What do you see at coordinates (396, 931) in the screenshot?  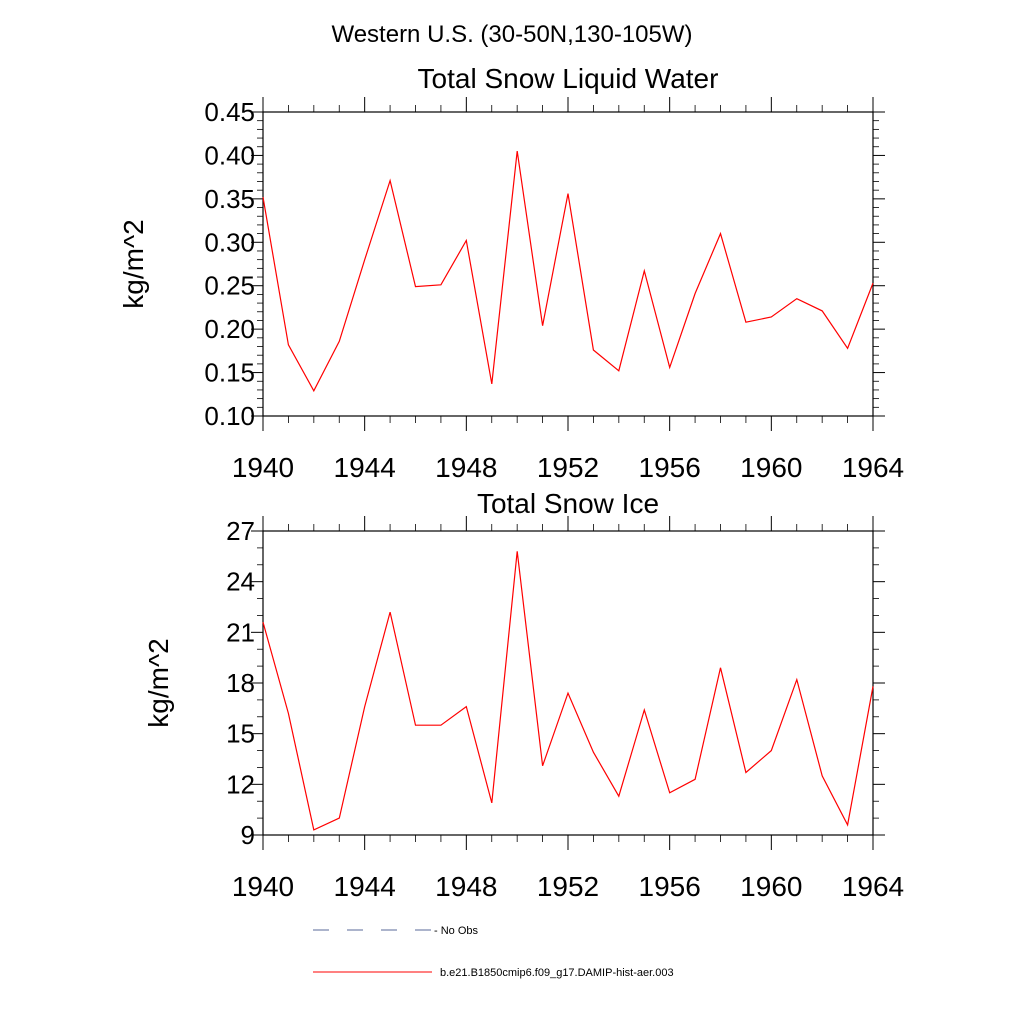 I see `legend-item-1: - No Obs` at bounding box center [396, 931].